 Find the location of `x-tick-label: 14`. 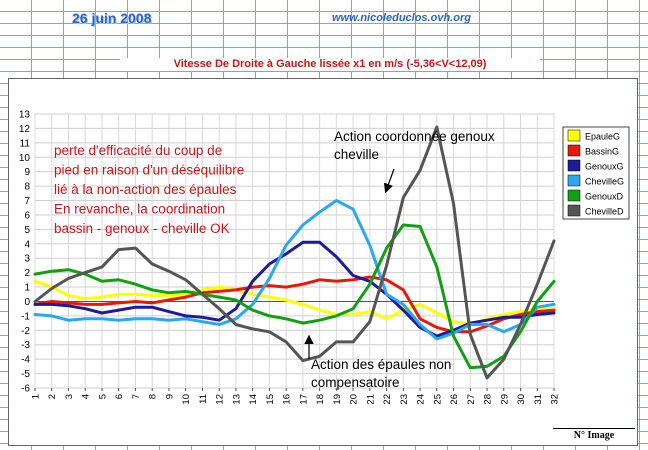

x-tick-label: 14 is located at coordinates (253, 399).